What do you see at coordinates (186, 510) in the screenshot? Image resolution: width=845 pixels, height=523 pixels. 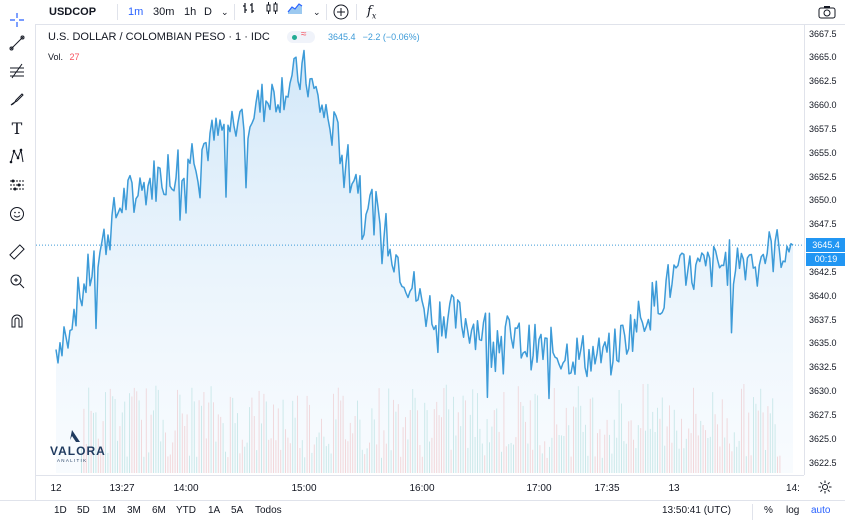 I see `range-ytd: YTD` at bounding box center [186, 510].